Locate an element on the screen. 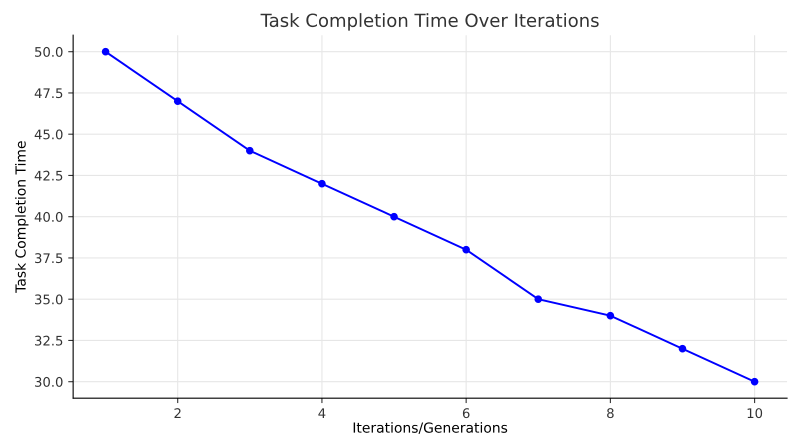  x-tick-label: 8 is located at coordinates (610, 413).